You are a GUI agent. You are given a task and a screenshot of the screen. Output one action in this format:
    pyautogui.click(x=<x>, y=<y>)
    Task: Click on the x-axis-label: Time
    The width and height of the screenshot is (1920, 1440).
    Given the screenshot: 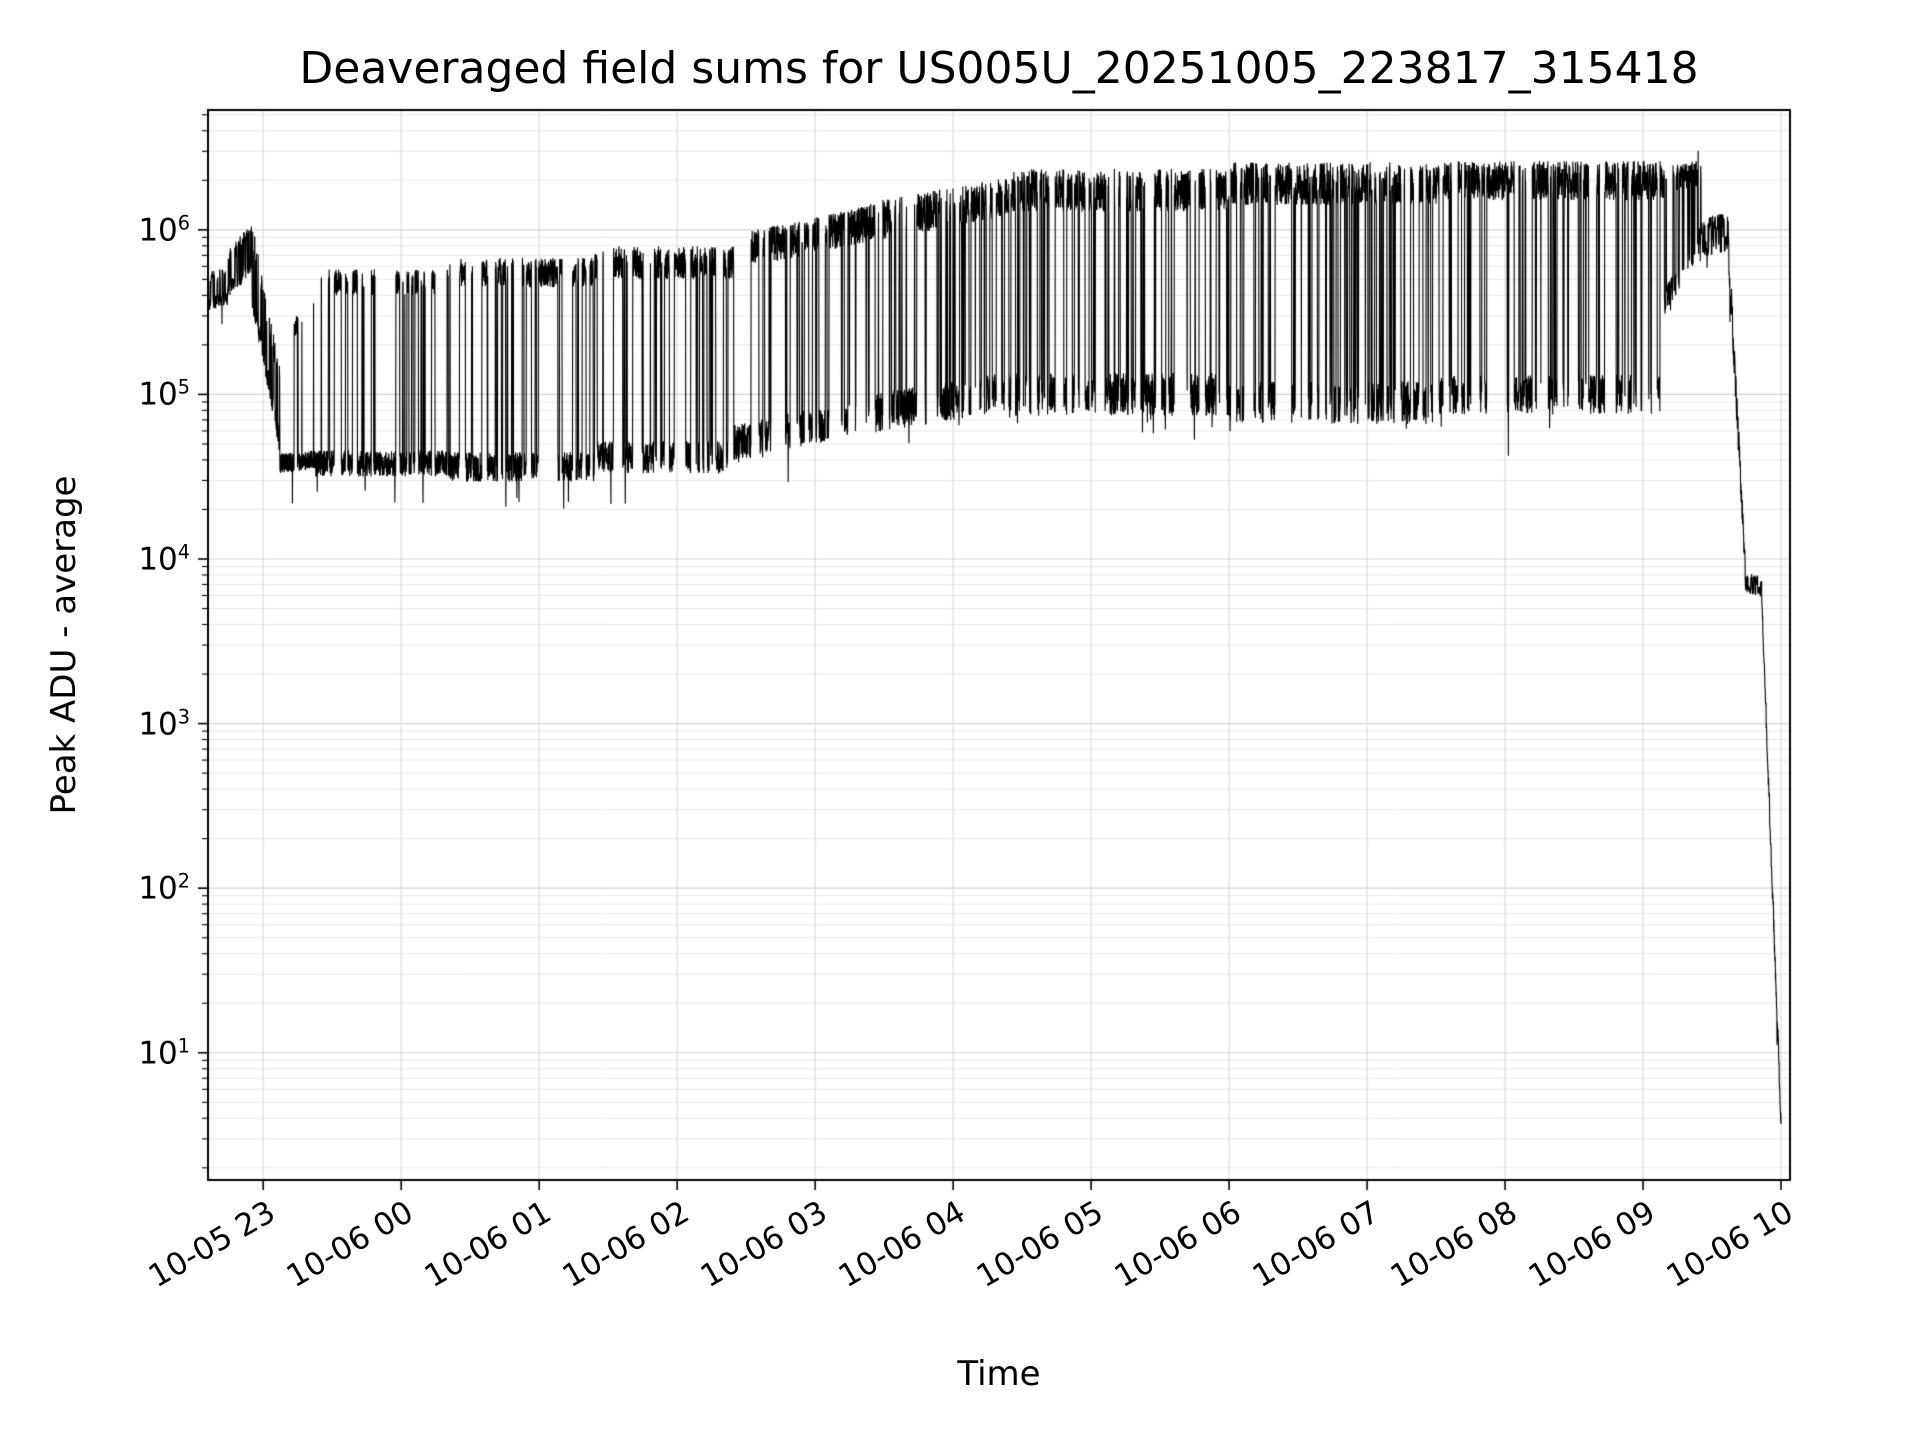 What is the action you would take?
    pyautogui.click(x=999, y=1374)
    